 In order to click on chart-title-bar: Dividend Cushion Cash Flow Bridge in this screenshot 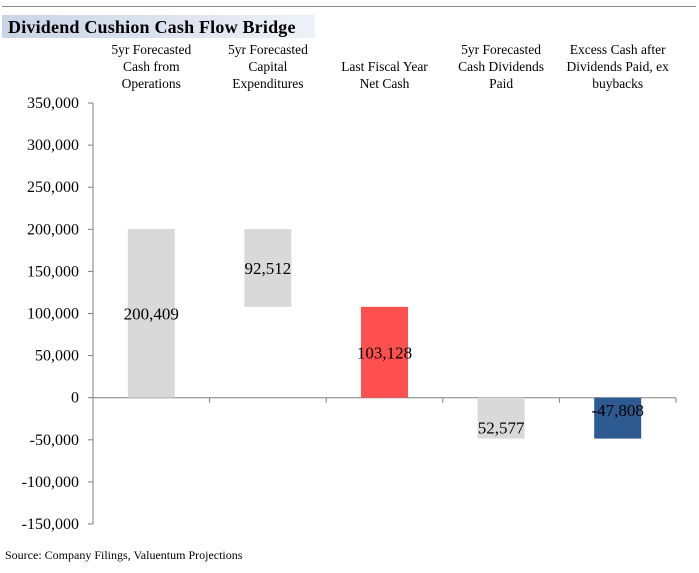, I will do `click(349, 22)`.